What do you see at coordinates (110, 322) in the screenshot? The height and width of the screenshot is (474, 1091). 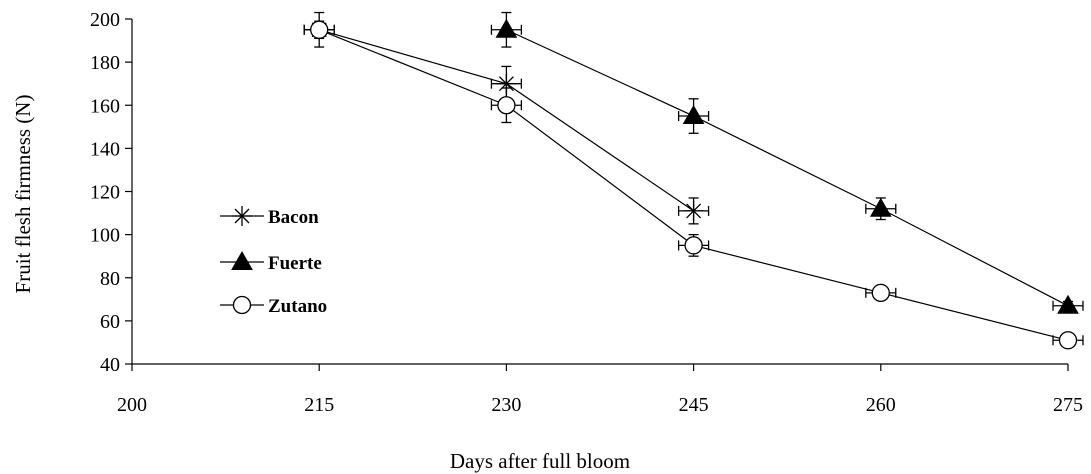 I see `y-tick-label: 60` at bounding box center [110, 322].